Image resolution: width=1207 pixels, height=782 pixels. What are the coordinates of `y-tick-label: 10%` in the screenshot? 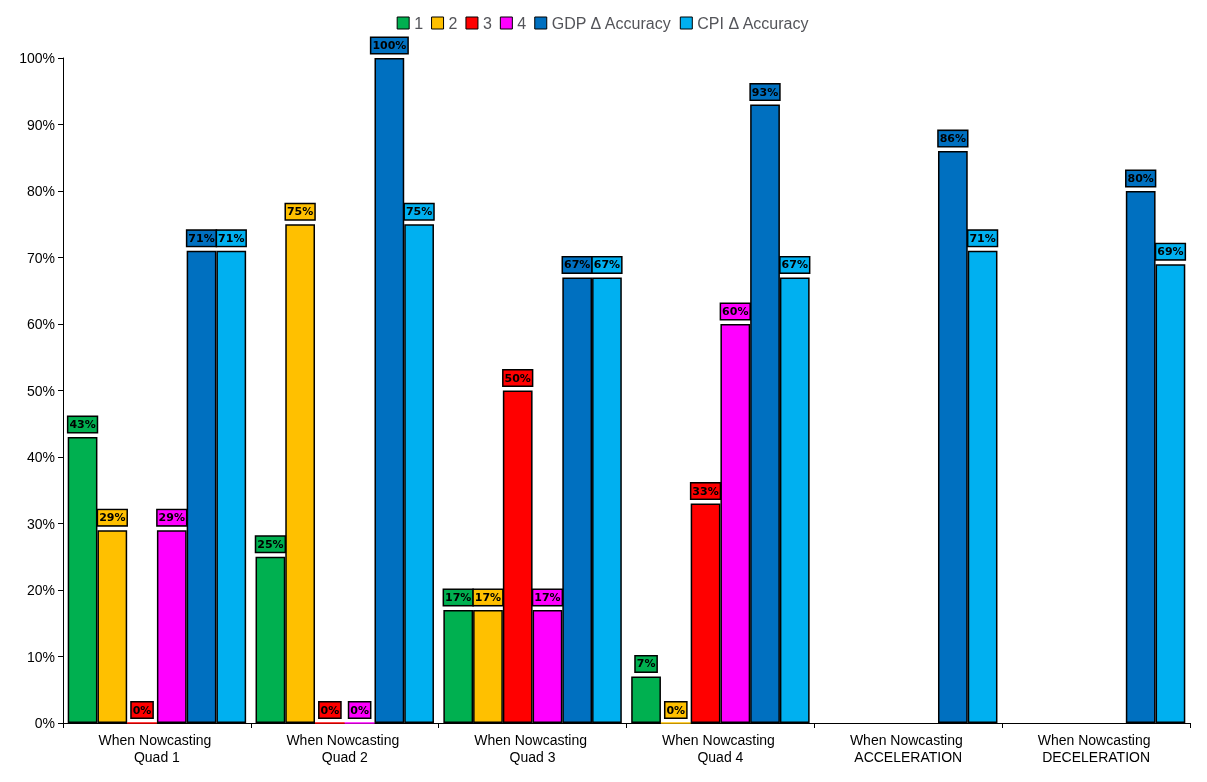 It's located at (40, 656).